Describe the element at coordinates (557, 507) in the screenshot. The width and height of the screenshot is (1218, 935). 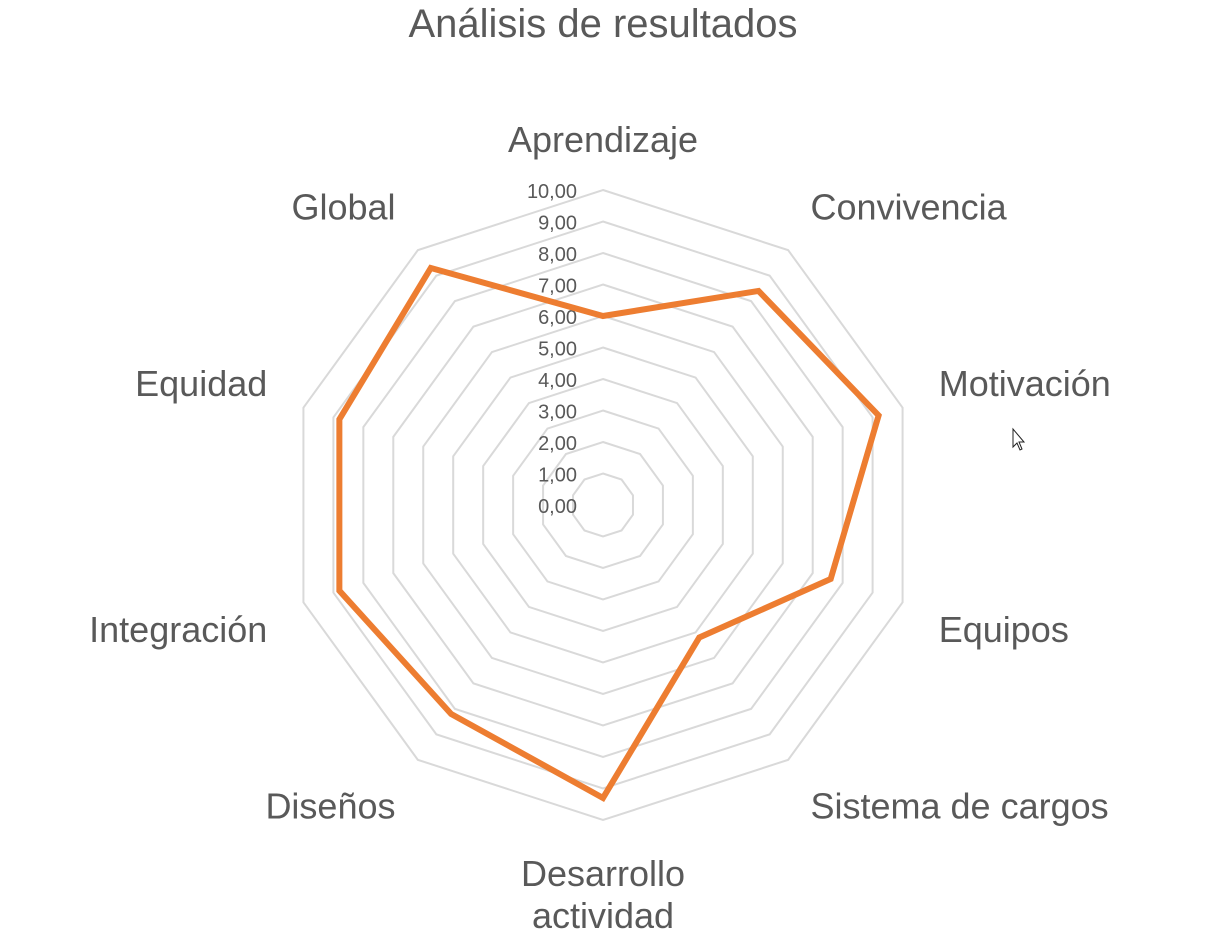
I see `tick-label: 0,00` at that location.